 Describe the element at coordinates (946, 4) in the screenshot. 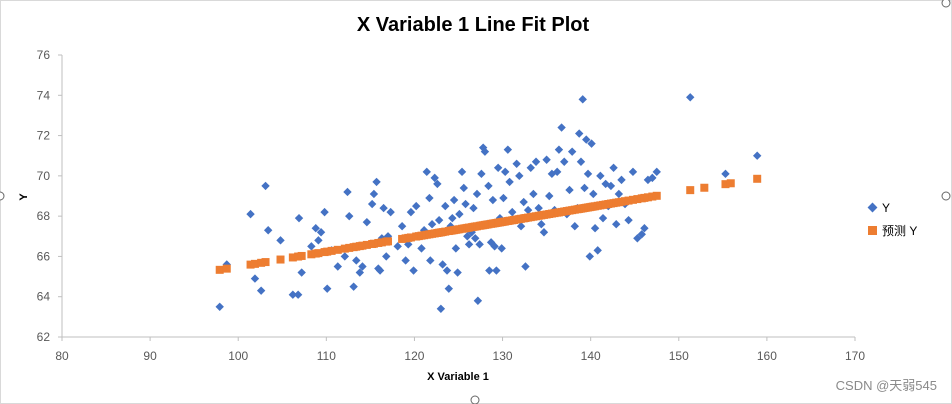

I see `resize-handle-top-right` at that location.